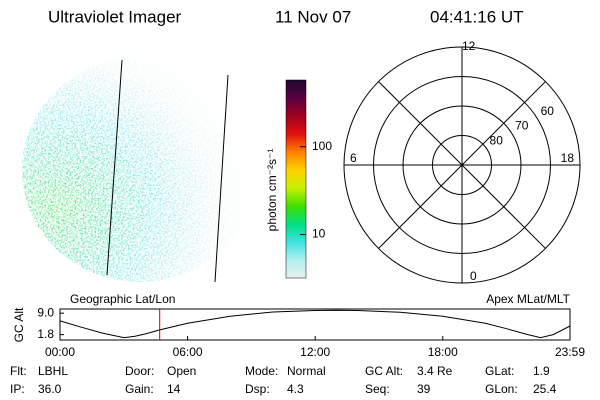 The image size is (600, 400). Describe the element at coordinates (545, 389) in the screenshot. I see `status-value: 25.4` at that location.